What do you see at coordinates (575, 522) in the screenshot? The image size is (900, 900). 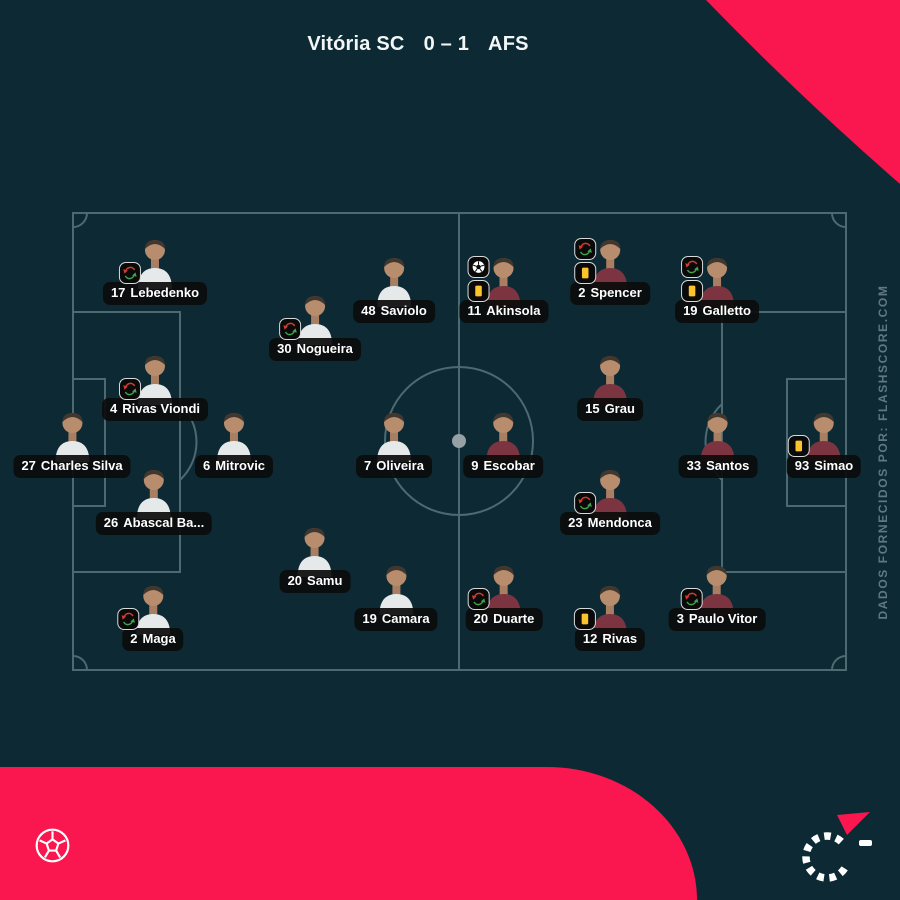 I see `player-number: 23` at bounding box center [575, 522].